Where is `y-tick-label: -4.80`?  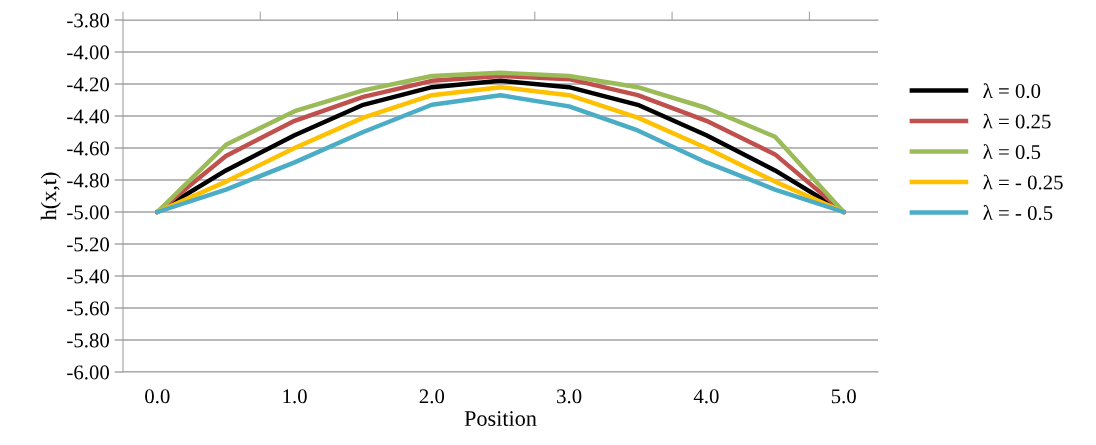
y-tick-label: -4.80 is located at coordinates (88, 180).